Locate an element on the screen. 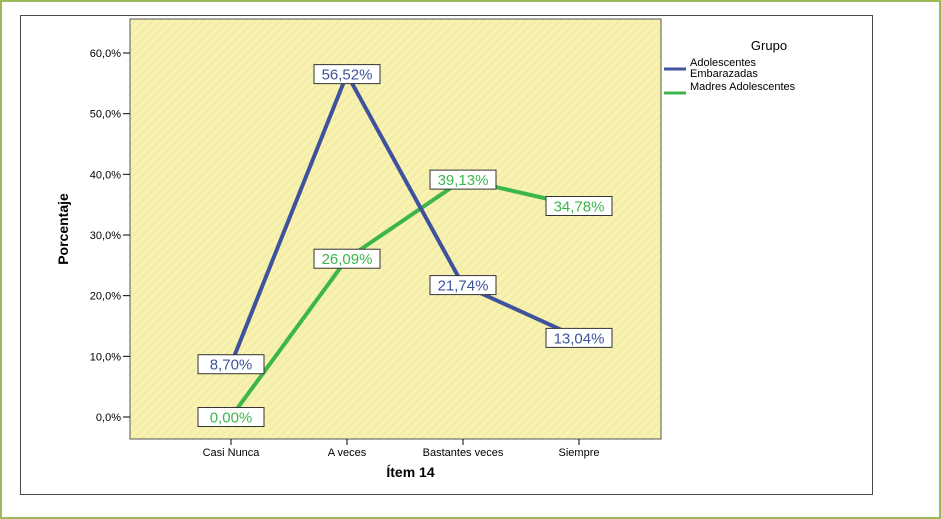 The width and height of the screenshot is (941, 519). data-label: 13,04% is located at coordinates (579, 337).